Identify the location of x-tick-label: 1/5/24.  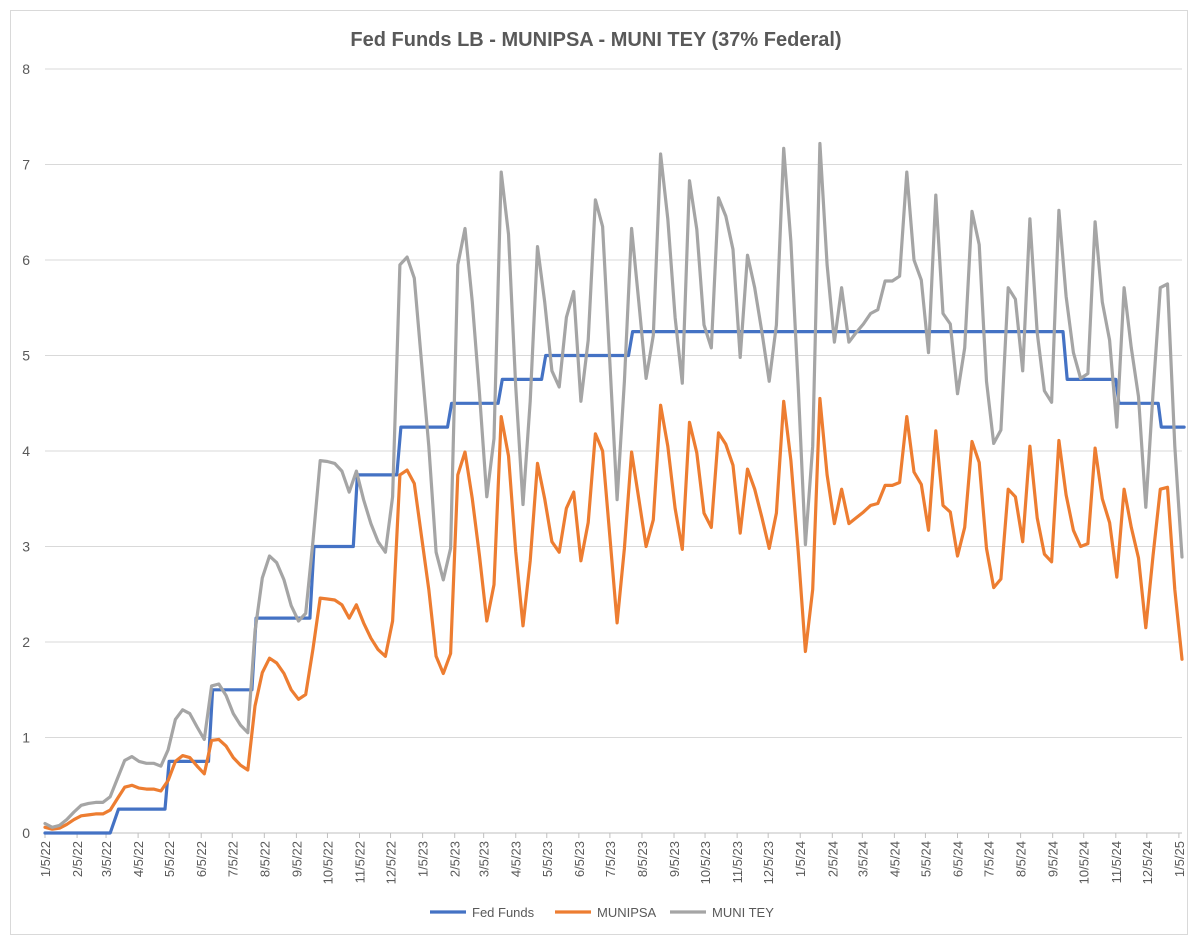
(800, 859).